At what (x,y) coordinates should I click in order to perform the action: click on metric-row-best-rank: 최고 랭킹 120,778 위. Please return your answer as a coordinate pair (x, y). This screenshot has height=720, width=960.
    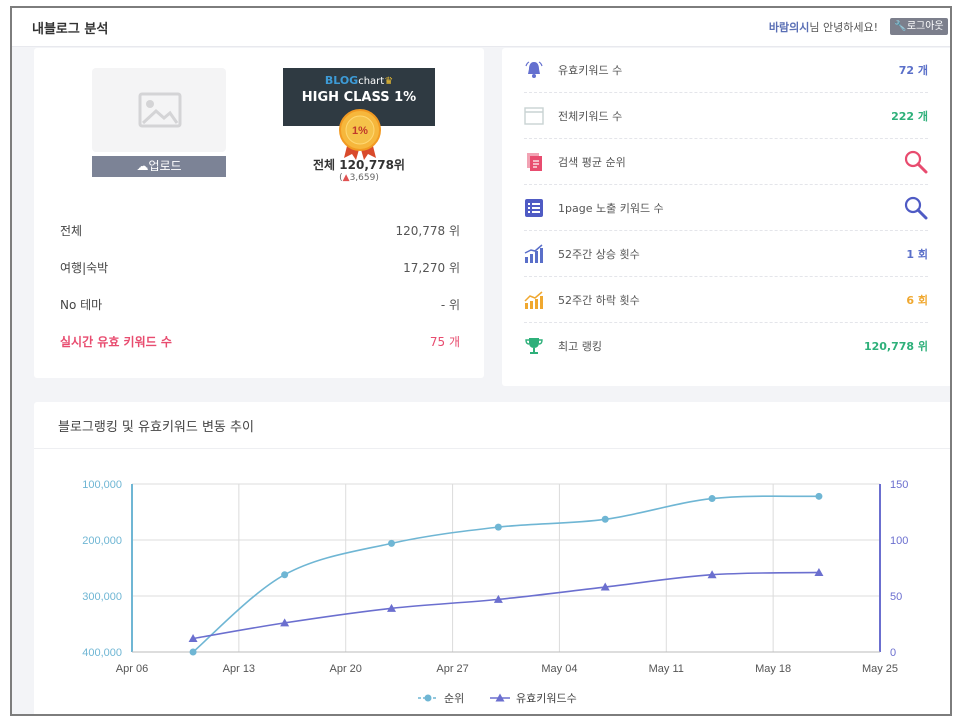
    Looking at the image, I should click on (726, 346).